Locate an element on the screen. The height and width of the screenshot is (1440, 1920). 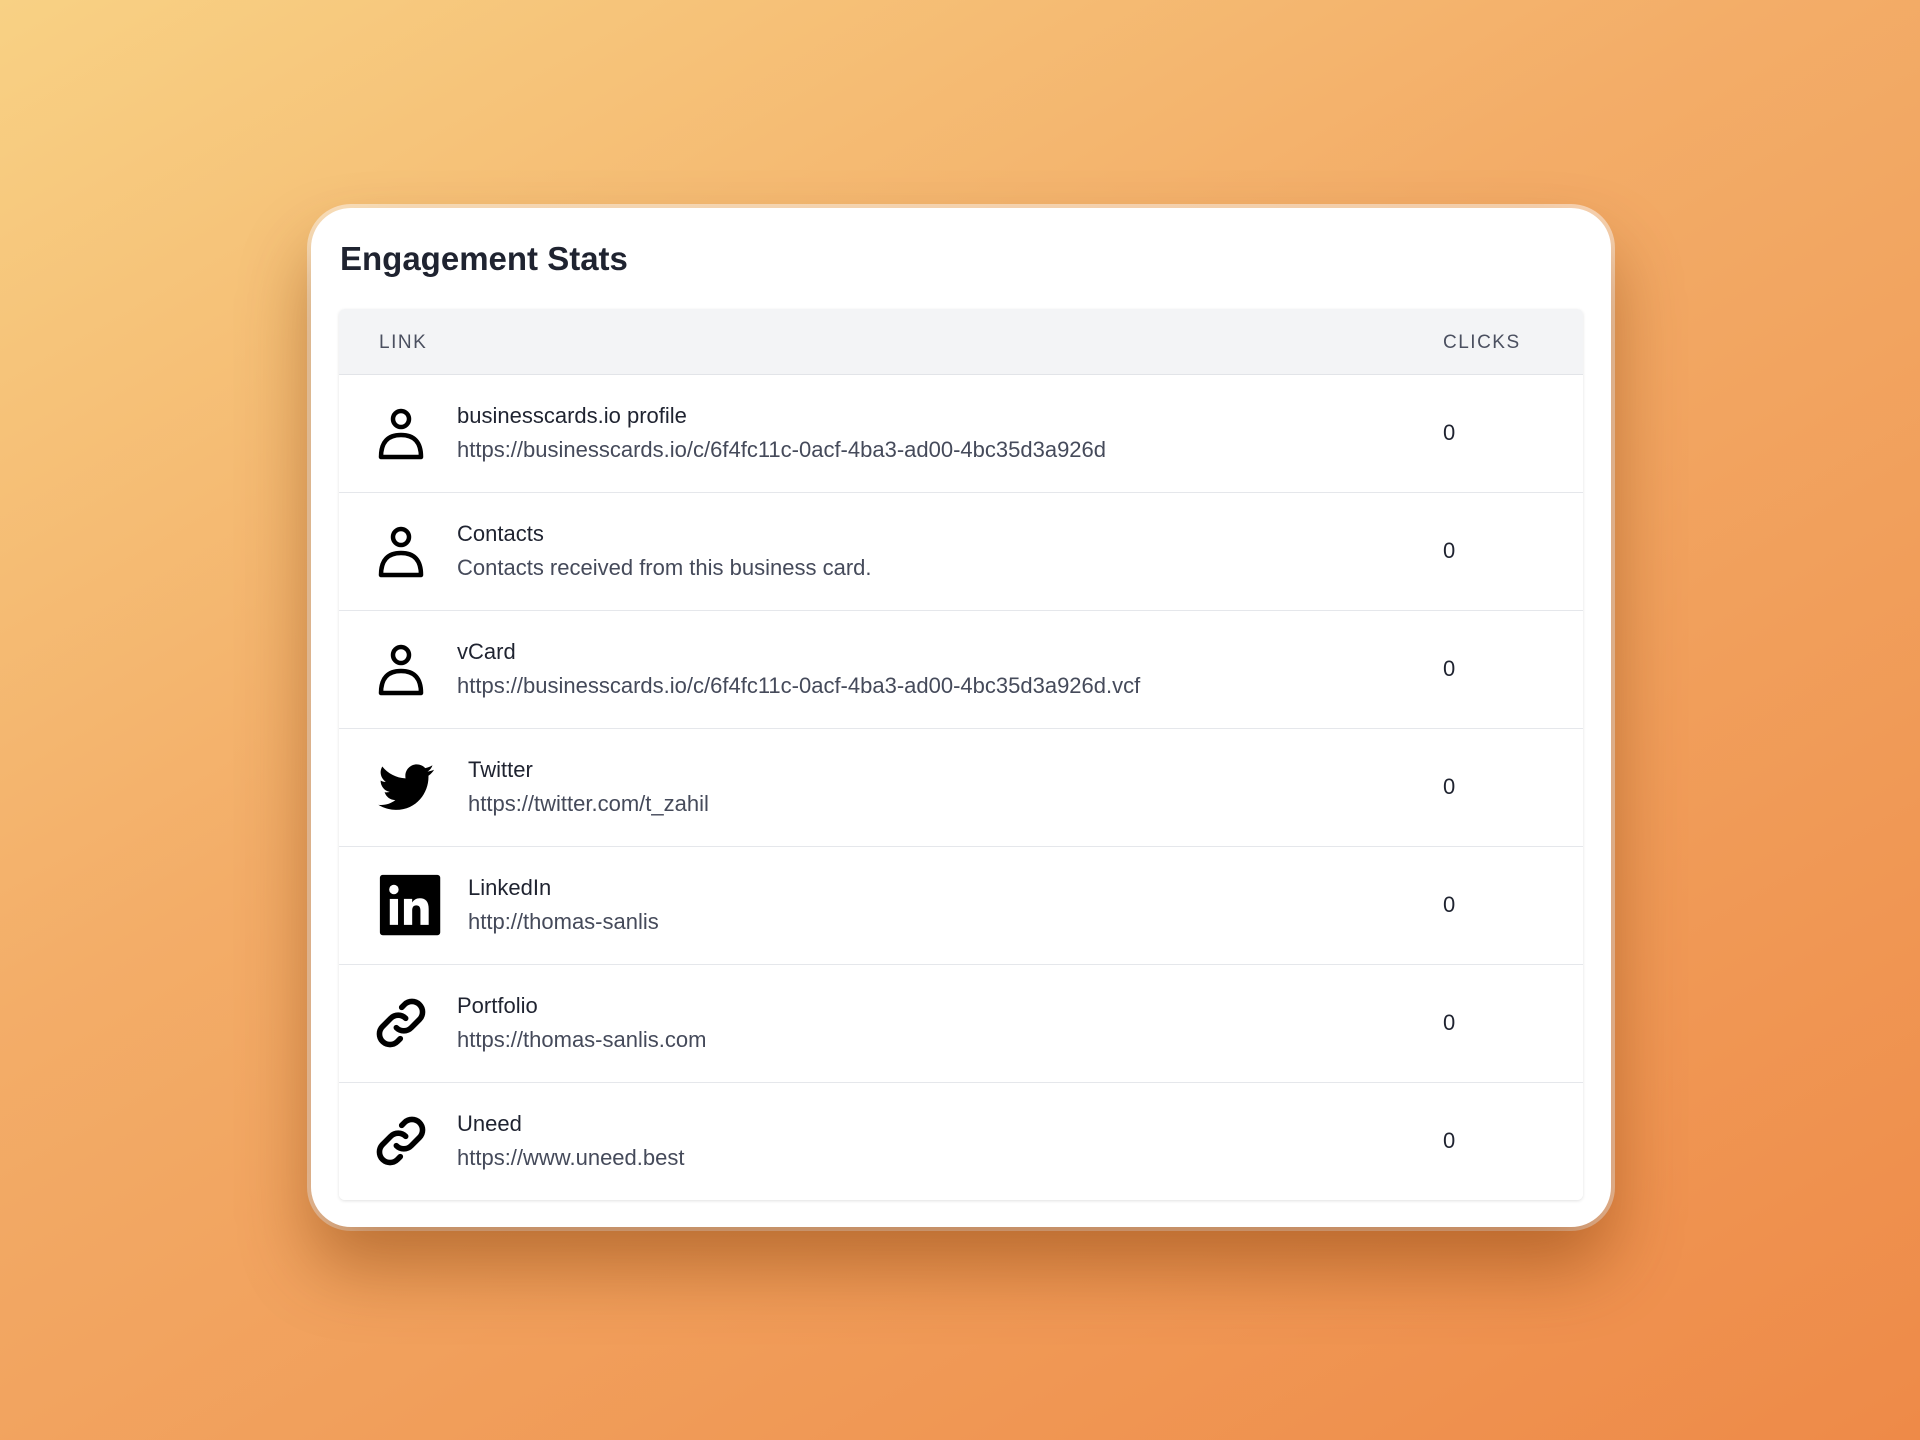
link-name: Uneed is located at coordinates (489, 1123).